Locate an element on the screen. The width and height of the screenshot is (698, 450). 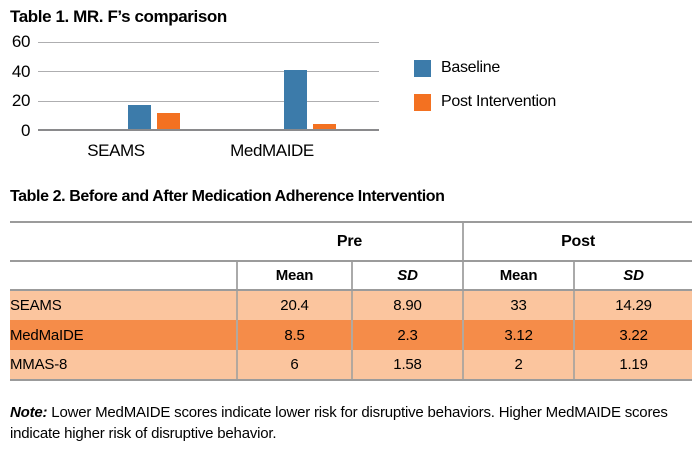
table-row-seams: SEAMS 20.4 8.90 33 14.29 is located at coordinates (351, 305).